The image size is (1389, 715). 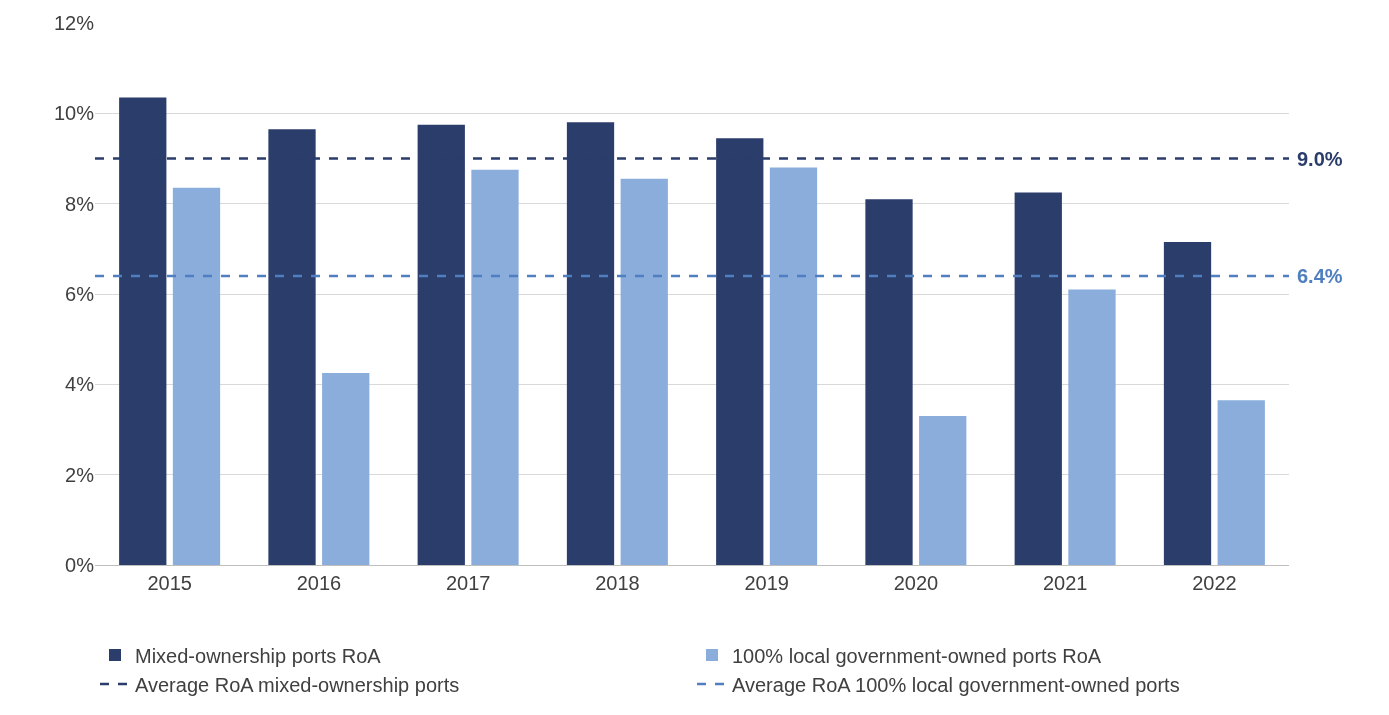 What do you see at coordinates (80, 203) in the screenshot?
I see `y-tick-label: 8%` at bounding box center [80, 203].